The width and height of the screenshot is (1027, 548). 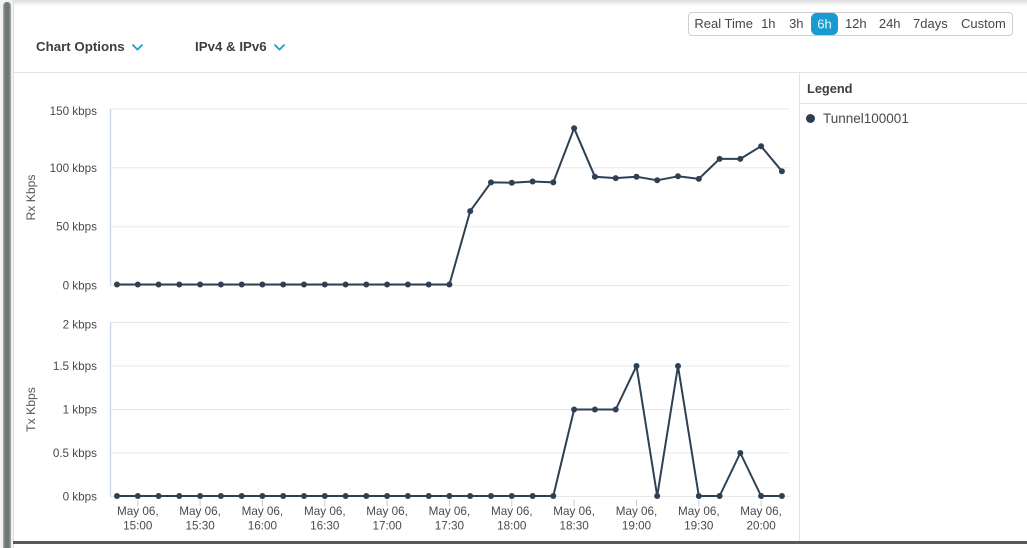 I want to click on svg-text: 20:00, so click(x=761, y=526).